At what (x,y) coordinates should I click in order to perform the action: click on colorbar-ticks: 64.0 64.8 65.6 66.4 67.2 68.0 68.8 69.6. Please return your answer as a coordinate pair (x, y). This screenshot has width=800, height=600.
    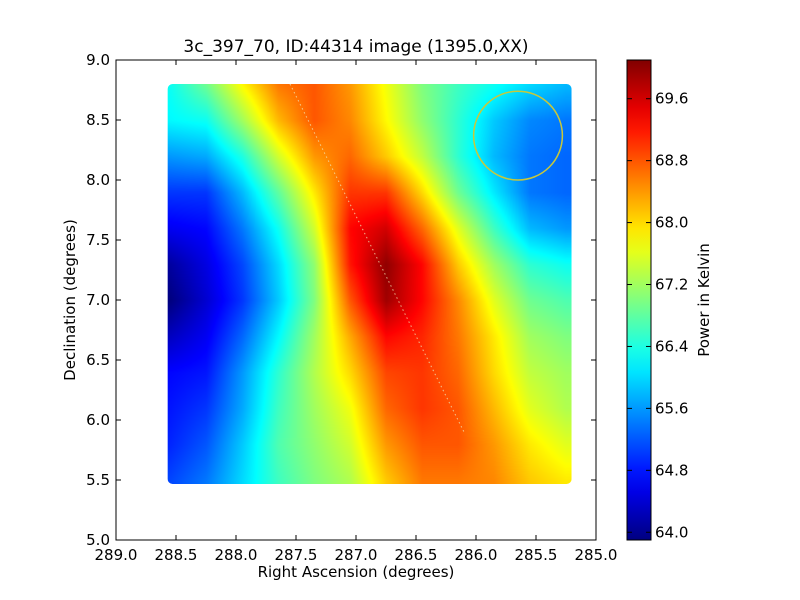
    Looking at the image, I should click on (657, 315).